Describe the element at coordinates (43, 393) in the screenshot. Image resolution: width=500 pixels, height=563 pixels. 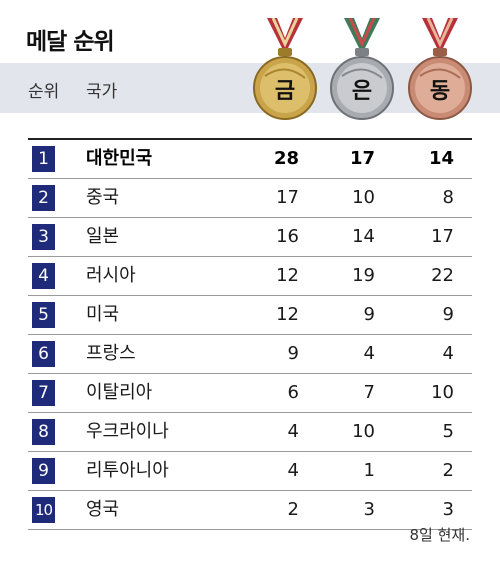
I see `rank-badge: 7` at that location.